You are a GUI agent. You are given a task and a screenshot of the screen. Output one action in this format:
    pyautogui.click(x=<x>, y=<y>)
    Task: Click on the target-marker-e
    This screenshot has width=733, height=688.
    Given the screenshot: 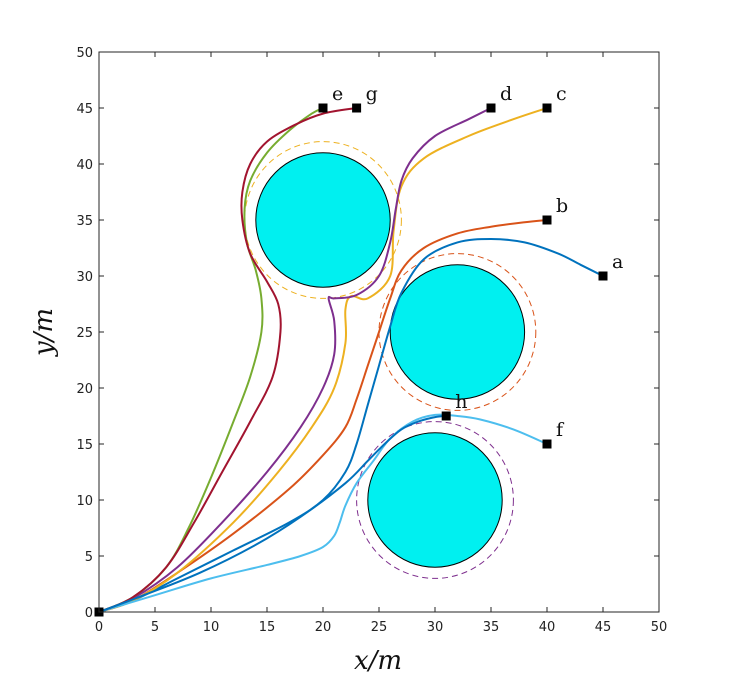 What is the action you would take?
    pyautogui.click(x=323, y=108)
    